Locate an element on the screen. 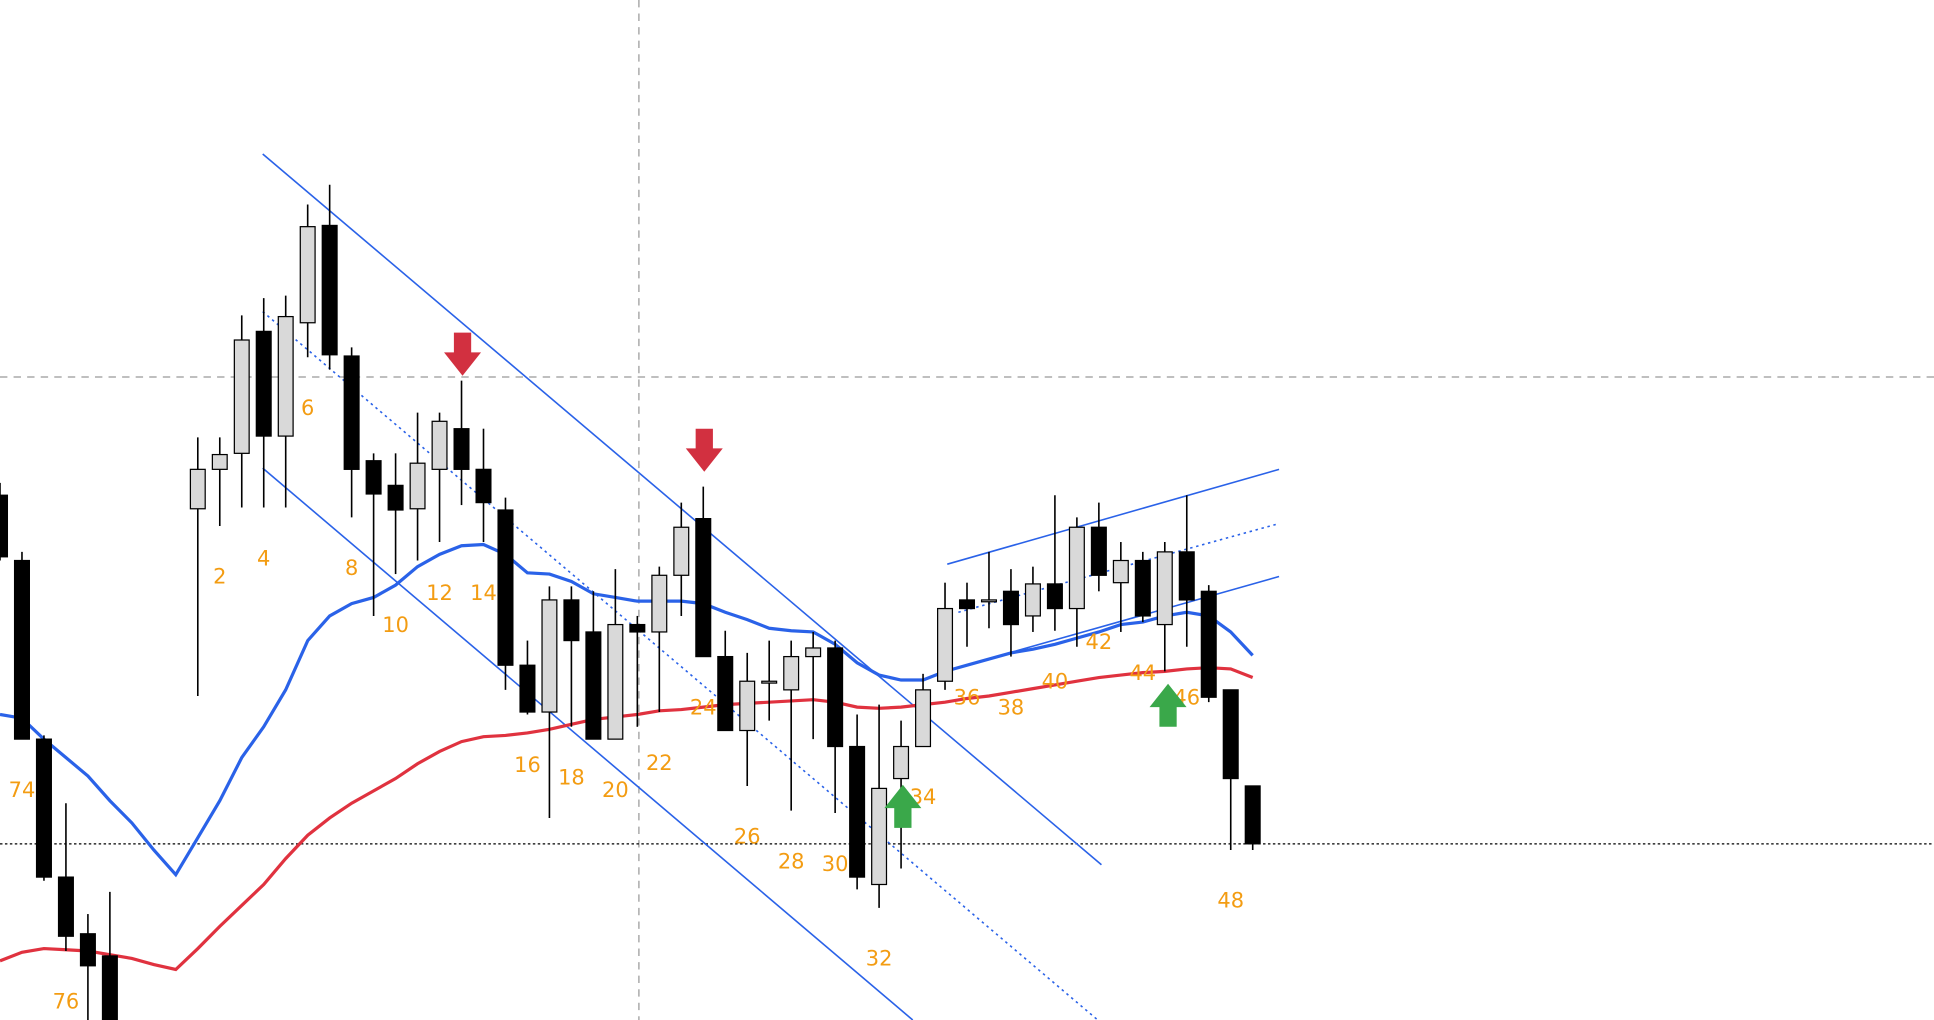 This screenshot has height=1020, width=1934. bar-label: 30 is located at coordinates (835, 864).